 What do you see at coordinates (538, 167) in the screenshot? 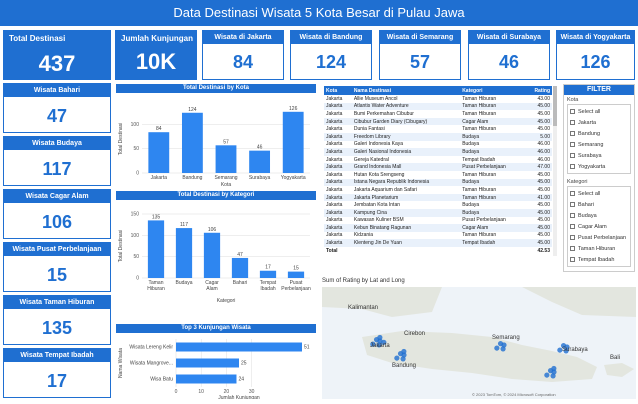
I see `cell-rating: 47.00` at bounding box center [538, 167].